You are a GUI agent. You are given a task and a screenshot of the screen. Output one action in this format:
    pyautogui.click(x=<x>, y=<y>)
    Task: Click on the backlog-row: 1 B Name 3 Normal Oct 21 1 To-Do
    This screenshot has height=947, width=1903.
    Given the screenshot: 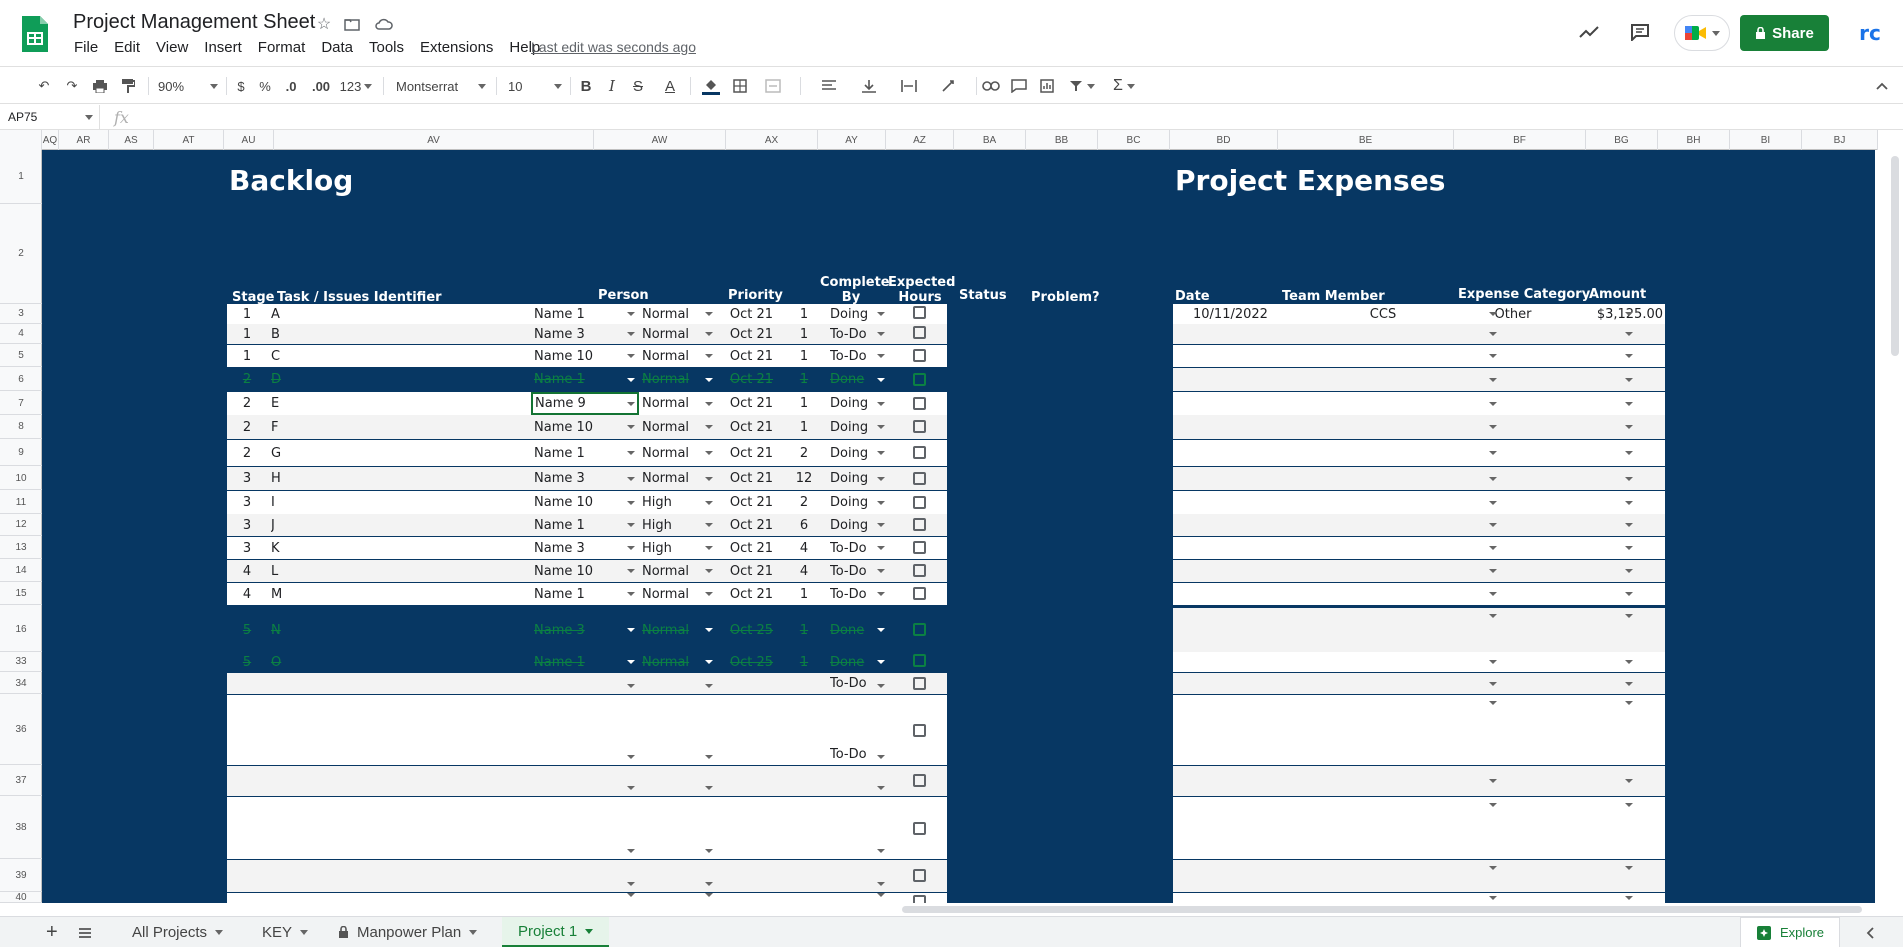 What is the action you would take?
    pyautogui.click(x=587, y=334)
    